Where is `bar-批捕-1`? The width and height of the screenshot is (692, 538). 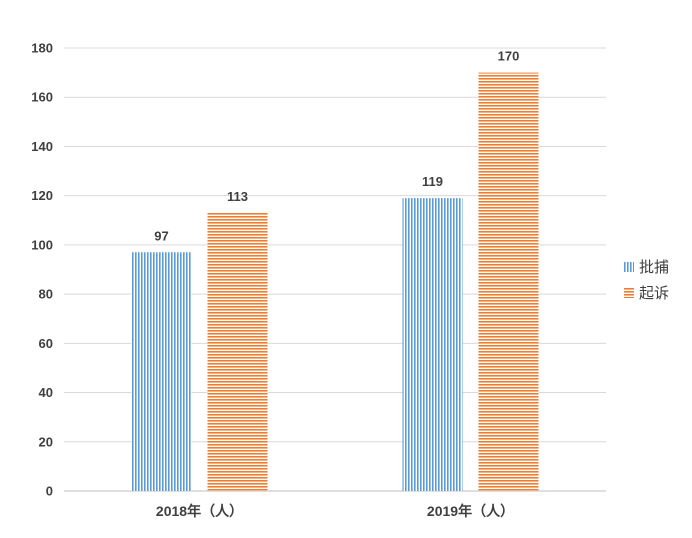 bar-批捕-1 is located at coordinates (161, 371).